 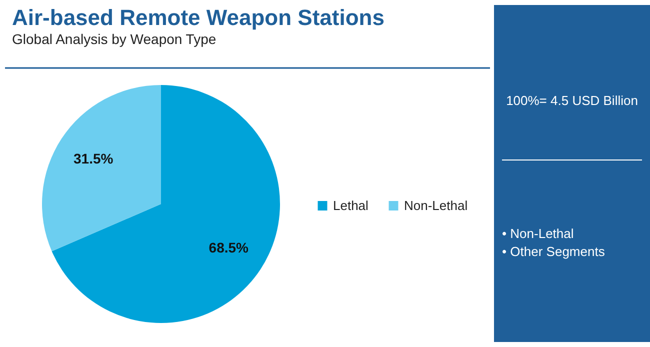 What do you see at coordinates (554, 251) in the screenshot?
I see `text: • Other Segments` at bounding box center [554, 251].